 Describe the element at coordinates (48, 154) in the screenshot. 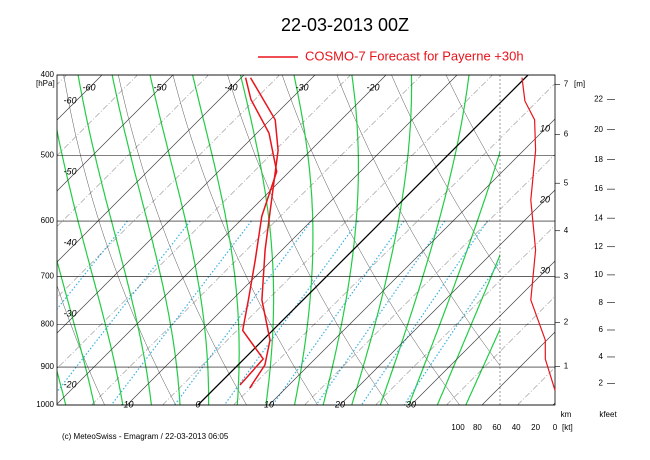

I see `y-tick-label: 500` at that location.